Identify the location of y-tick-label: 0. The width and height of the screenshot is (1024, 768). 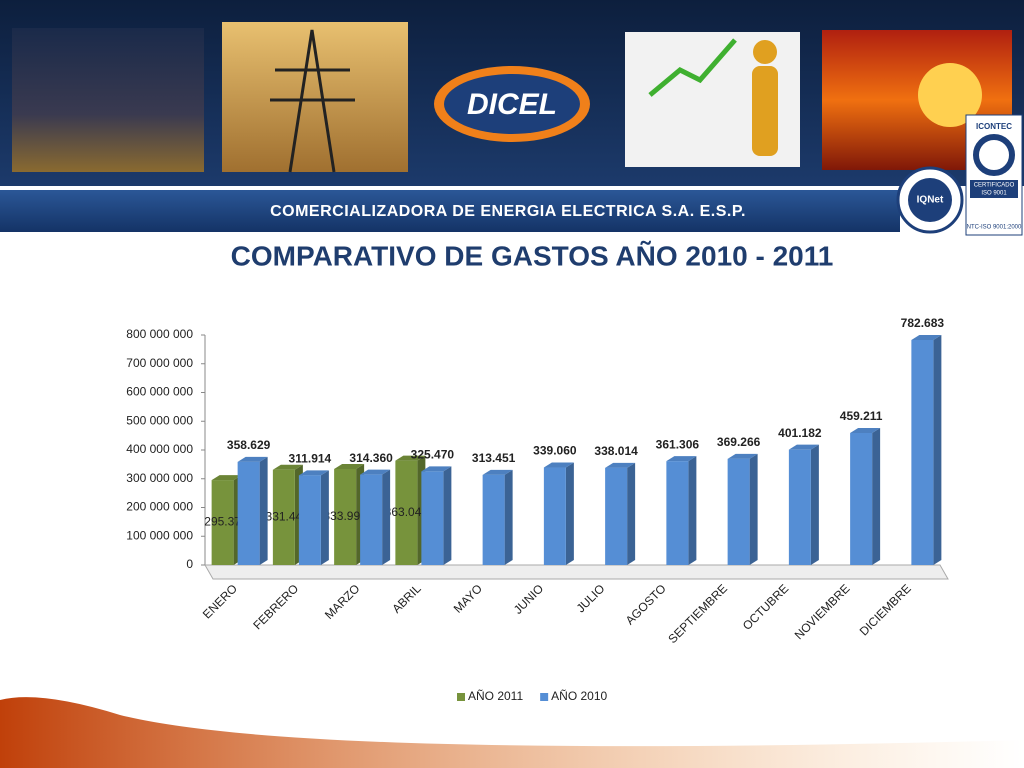
(189, 564).